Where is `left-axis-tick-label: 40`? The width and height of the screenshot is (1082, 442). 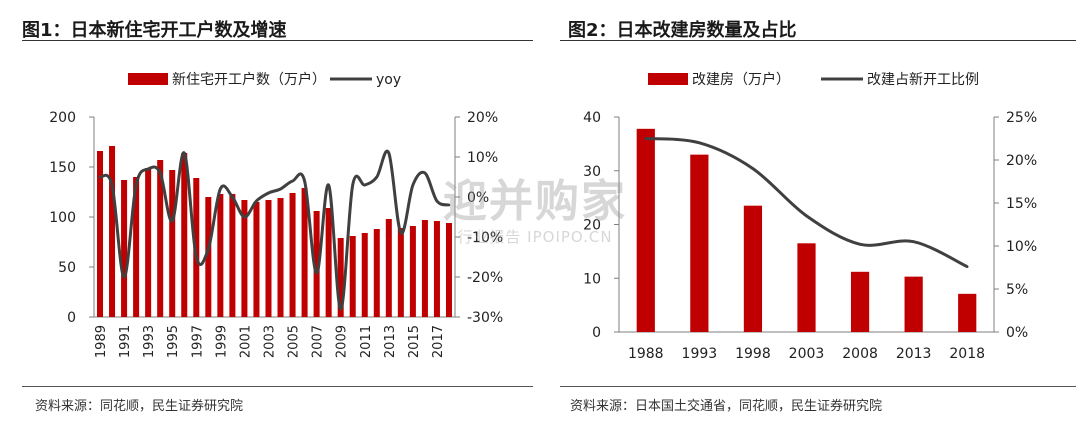 left-axis-tick-label: 40 is located at coordinates (592, 118).